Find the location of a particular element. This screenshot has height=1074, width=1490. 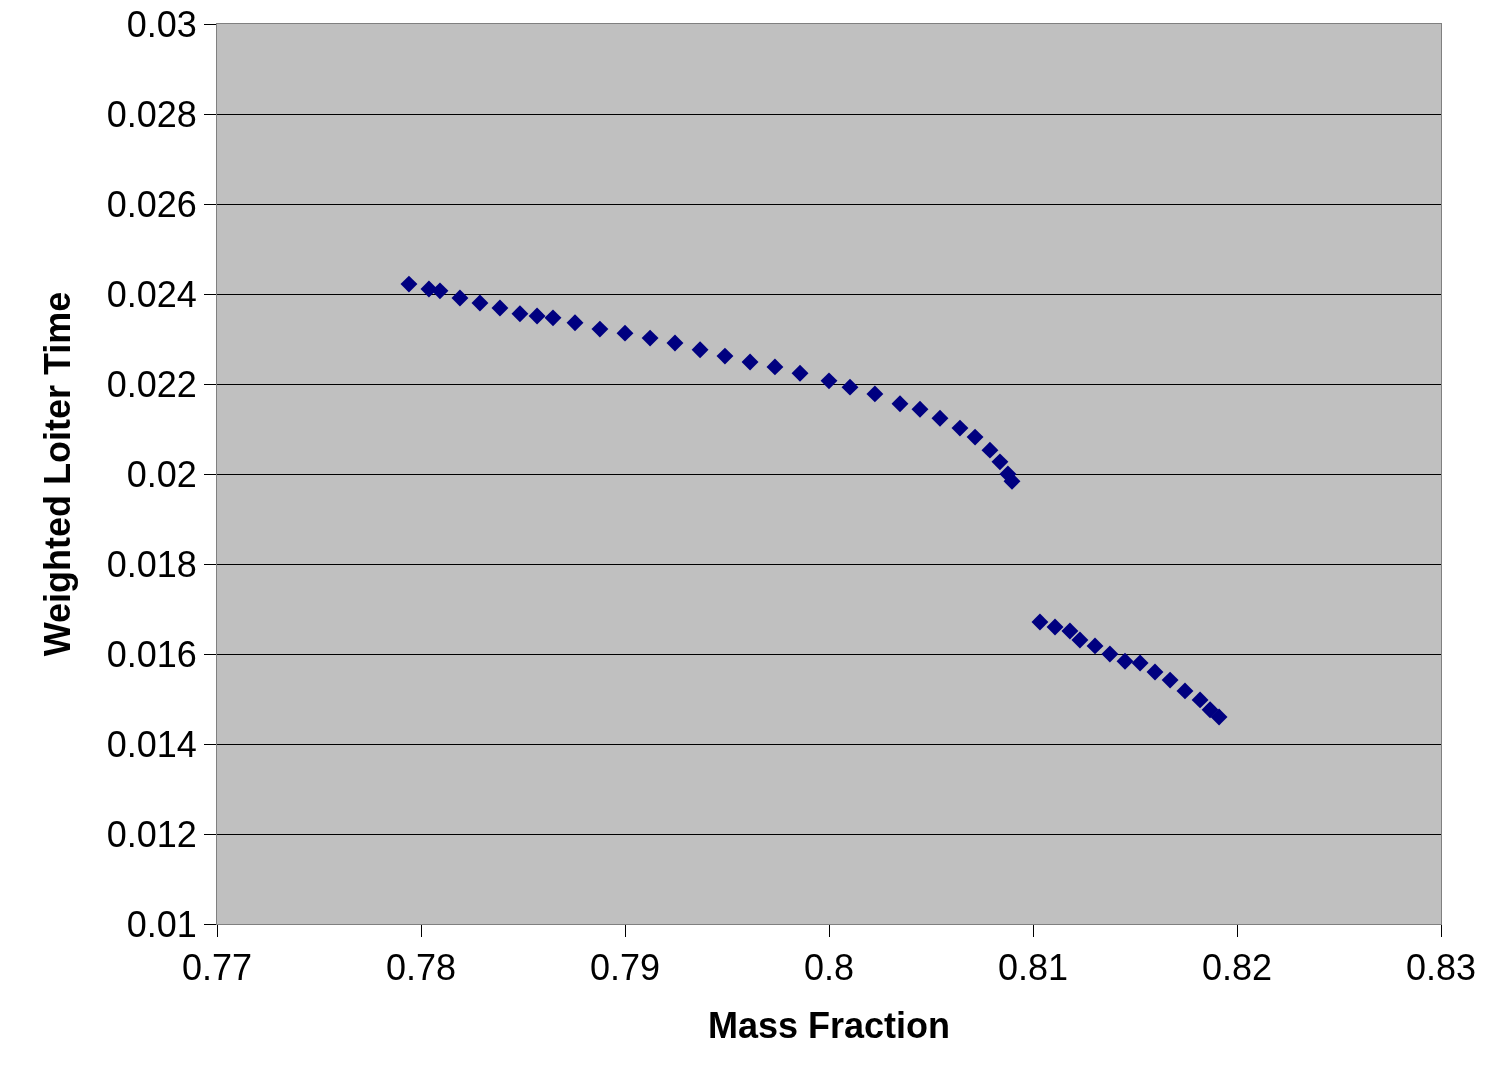

y-tick-label: 0.03 is located at coordinates (161, 24).